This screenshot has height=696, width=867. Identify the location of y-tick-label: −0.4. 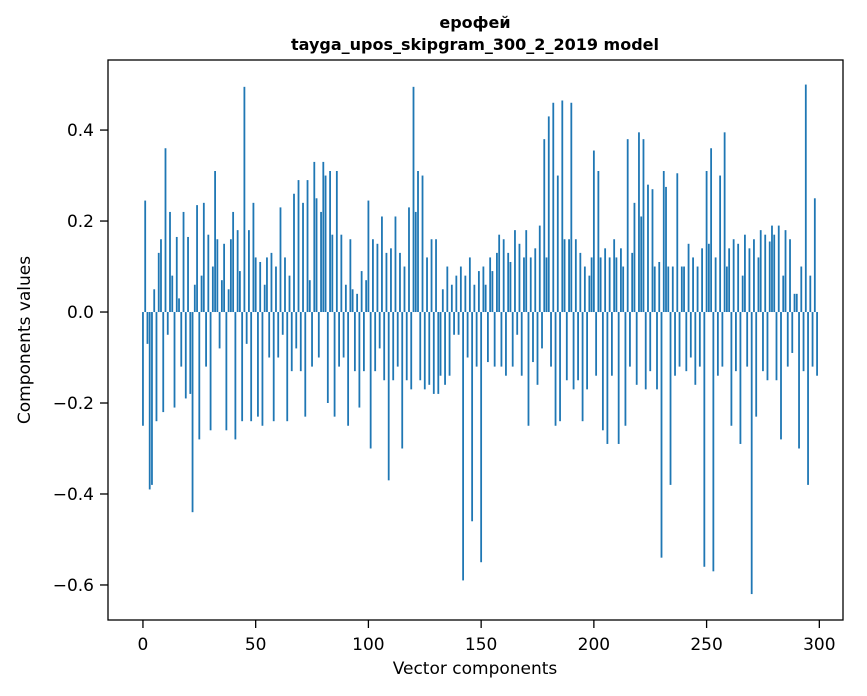
(73, 495).